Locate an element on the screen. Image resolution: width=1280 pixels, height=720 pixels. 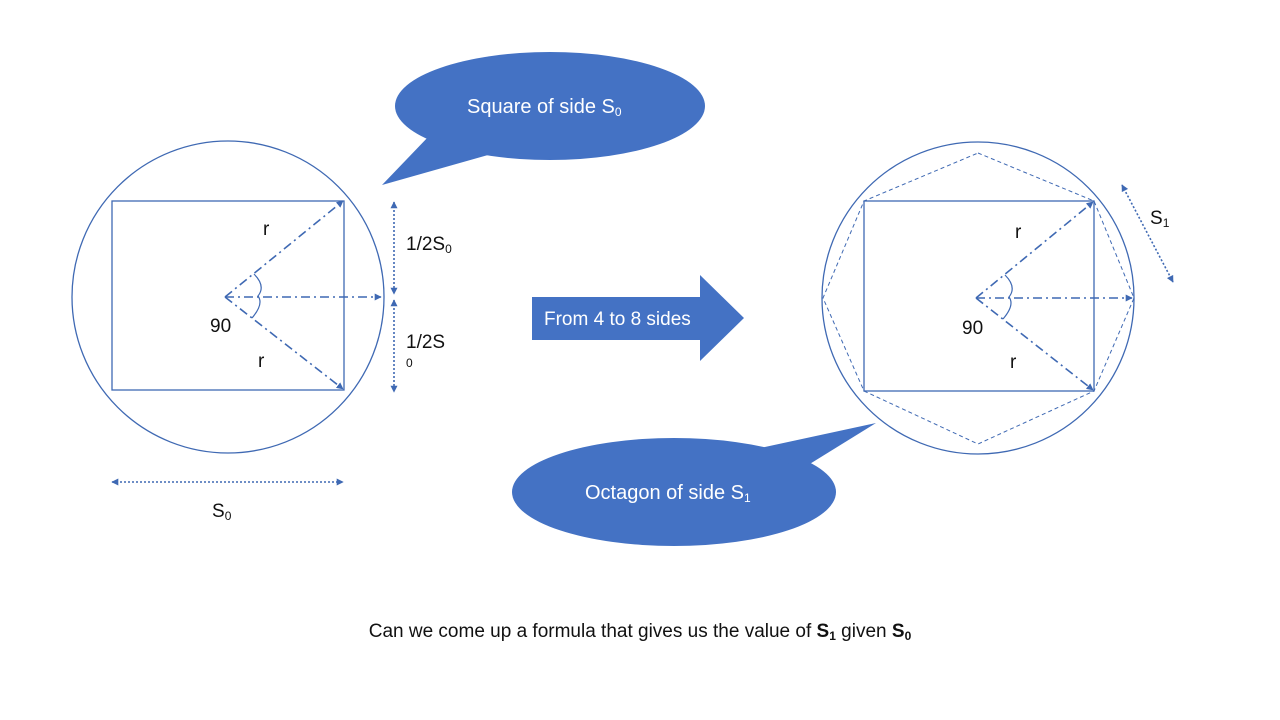
left-radius-top is located at coordinates (284, 249).